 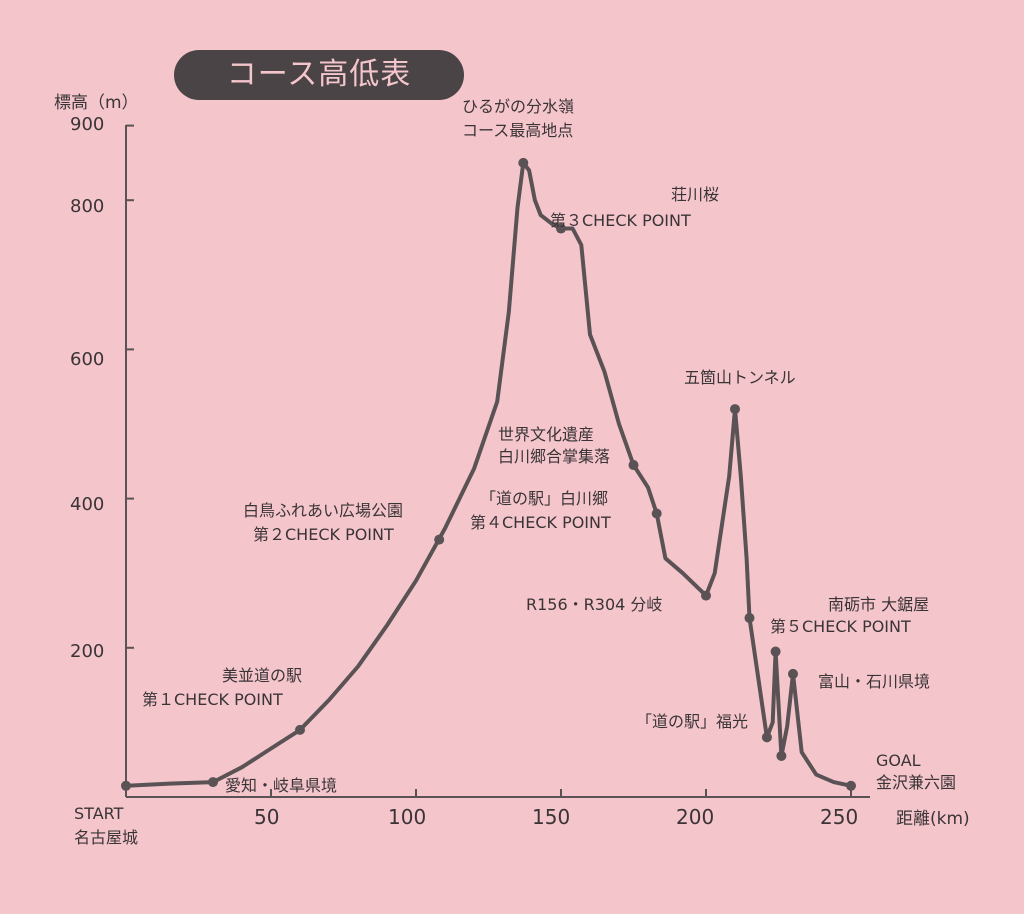 I want to click on x-origin-label: START, so click(x=99, y=813).